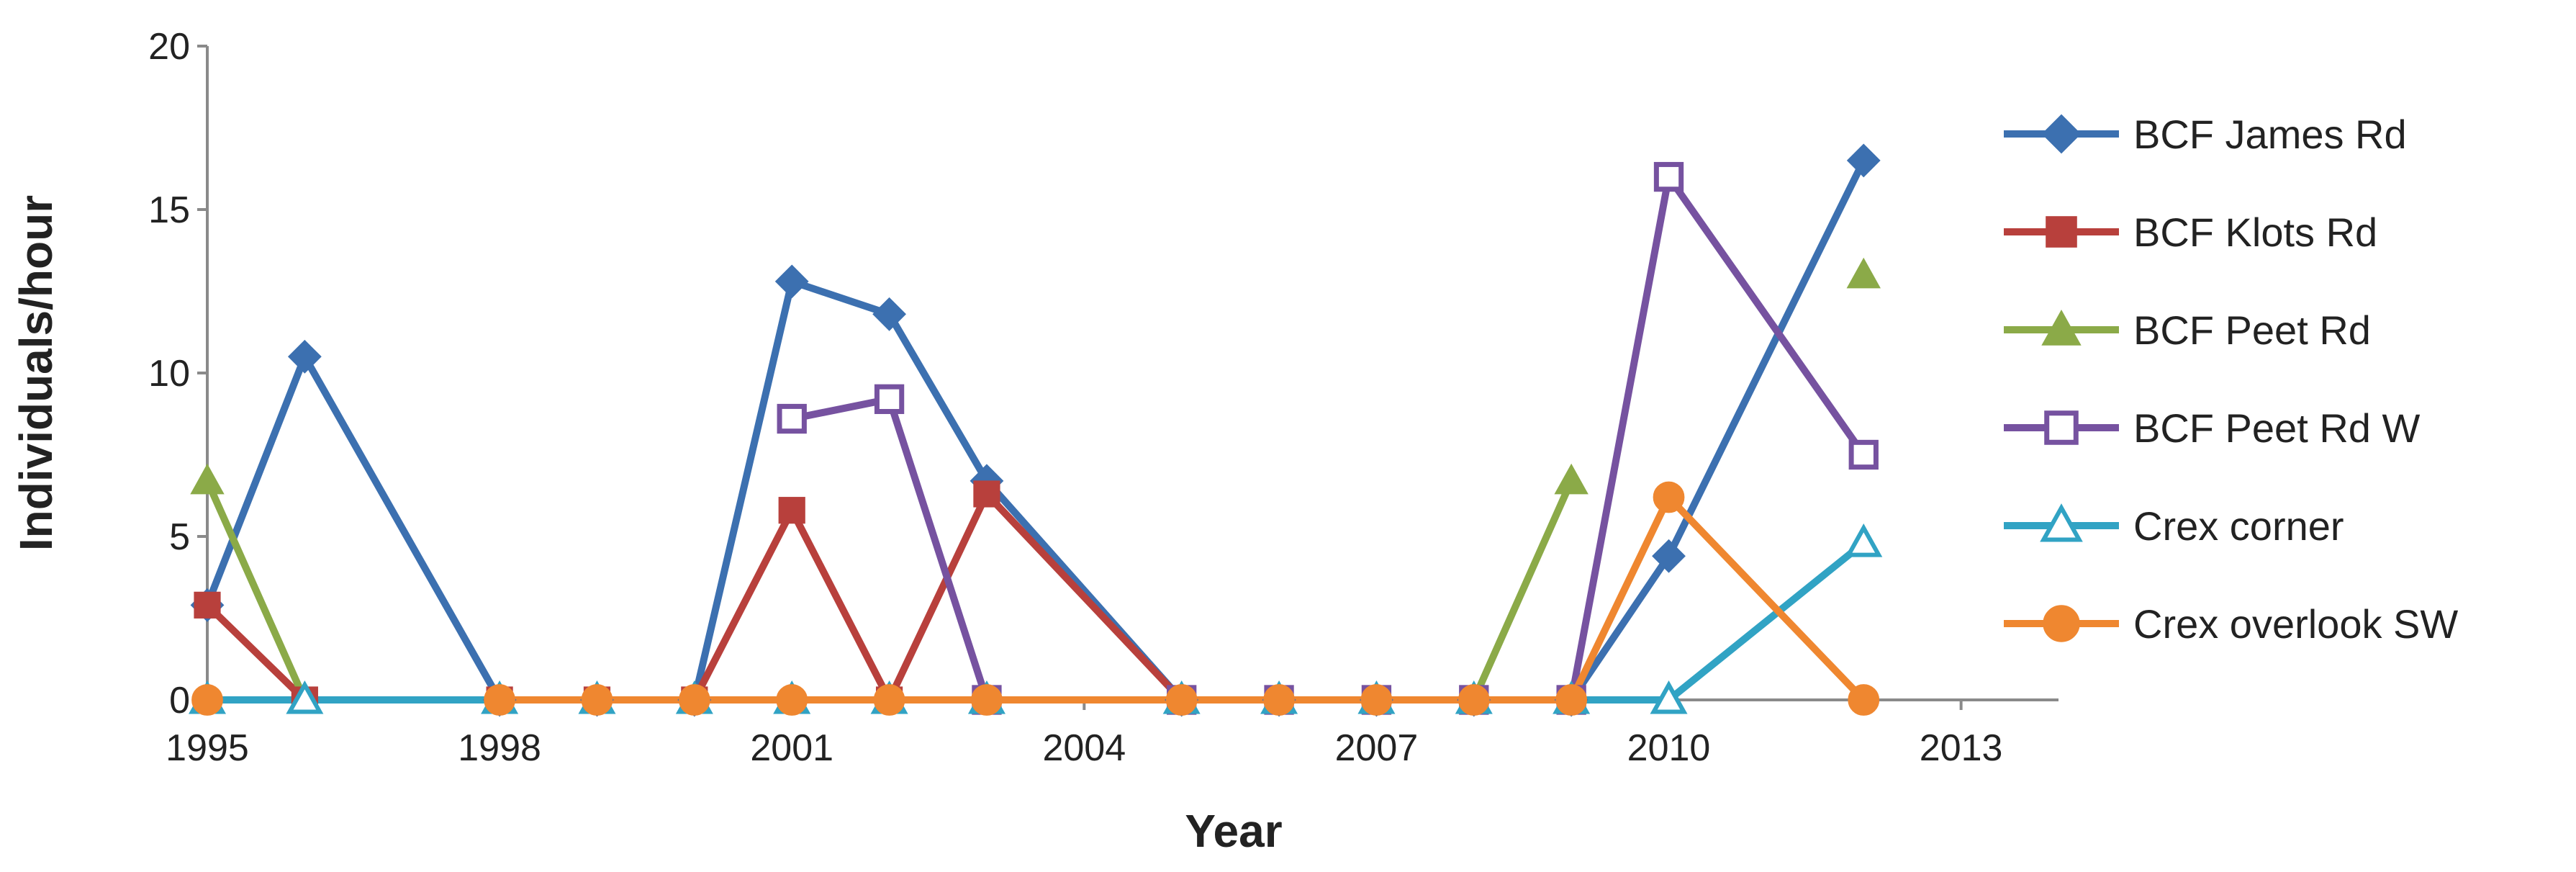 This screenshot has width=2576, height=872. What do you see at coordinates (2255, 232) in the screenshot?
I see `legend-label: BCF Klots Rd` at bounding box center [2255, 232].